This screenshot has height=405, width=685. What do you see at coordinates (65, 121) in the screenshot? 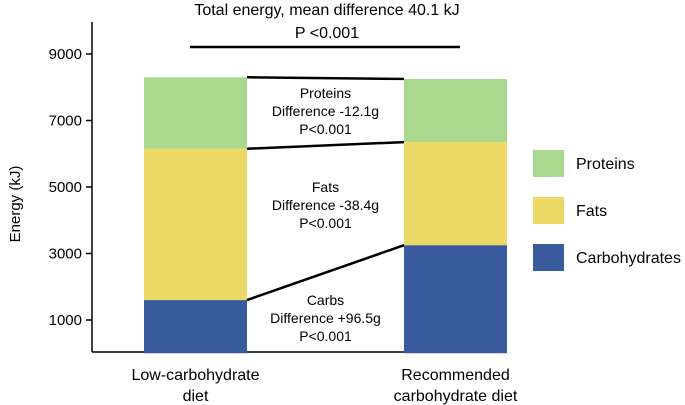
I see `y-tick-label-7000: 7000` at bounding box center [65, 121].